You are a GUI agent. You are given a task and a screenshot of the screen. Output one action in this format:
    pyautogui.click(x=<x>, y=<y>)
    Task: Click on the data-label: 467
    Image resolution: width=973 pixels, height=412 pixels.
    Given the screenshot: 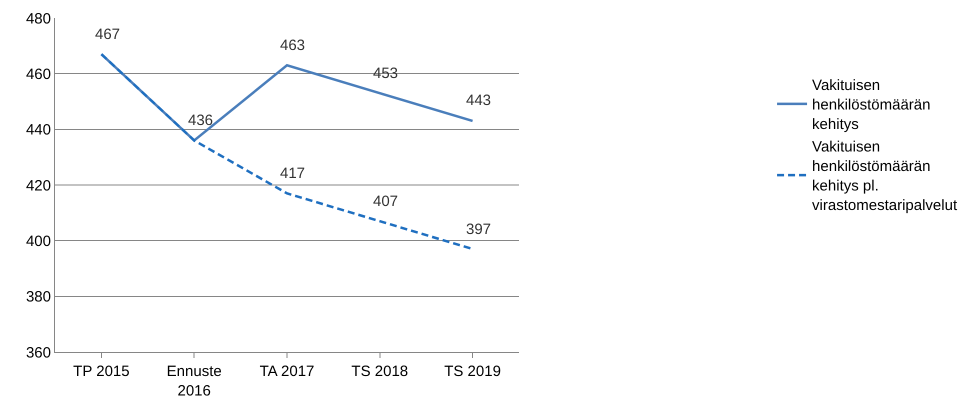 What is the action you would take?
    pyautogui.click(x=107, y=34)
    